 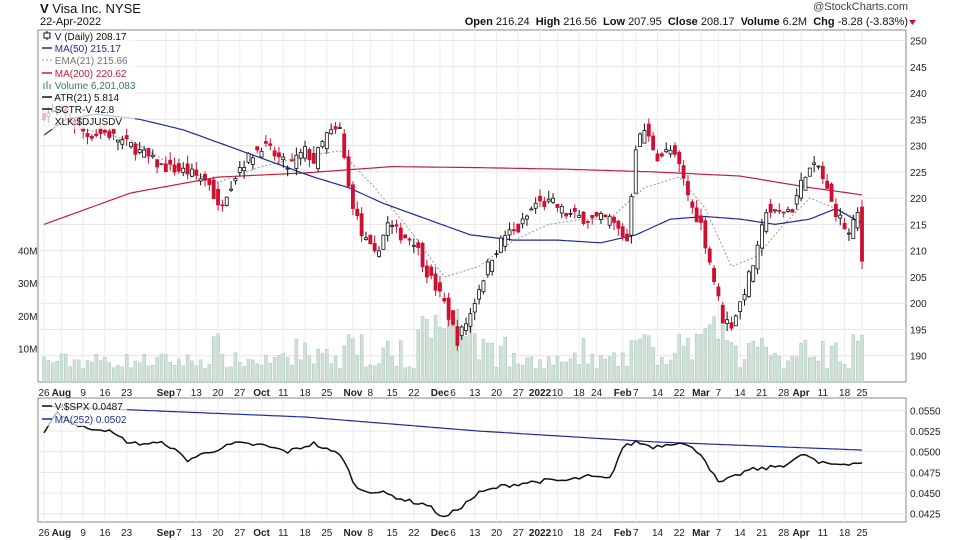 I want to click on exchange: NYSE, so click(x=123, y=8).